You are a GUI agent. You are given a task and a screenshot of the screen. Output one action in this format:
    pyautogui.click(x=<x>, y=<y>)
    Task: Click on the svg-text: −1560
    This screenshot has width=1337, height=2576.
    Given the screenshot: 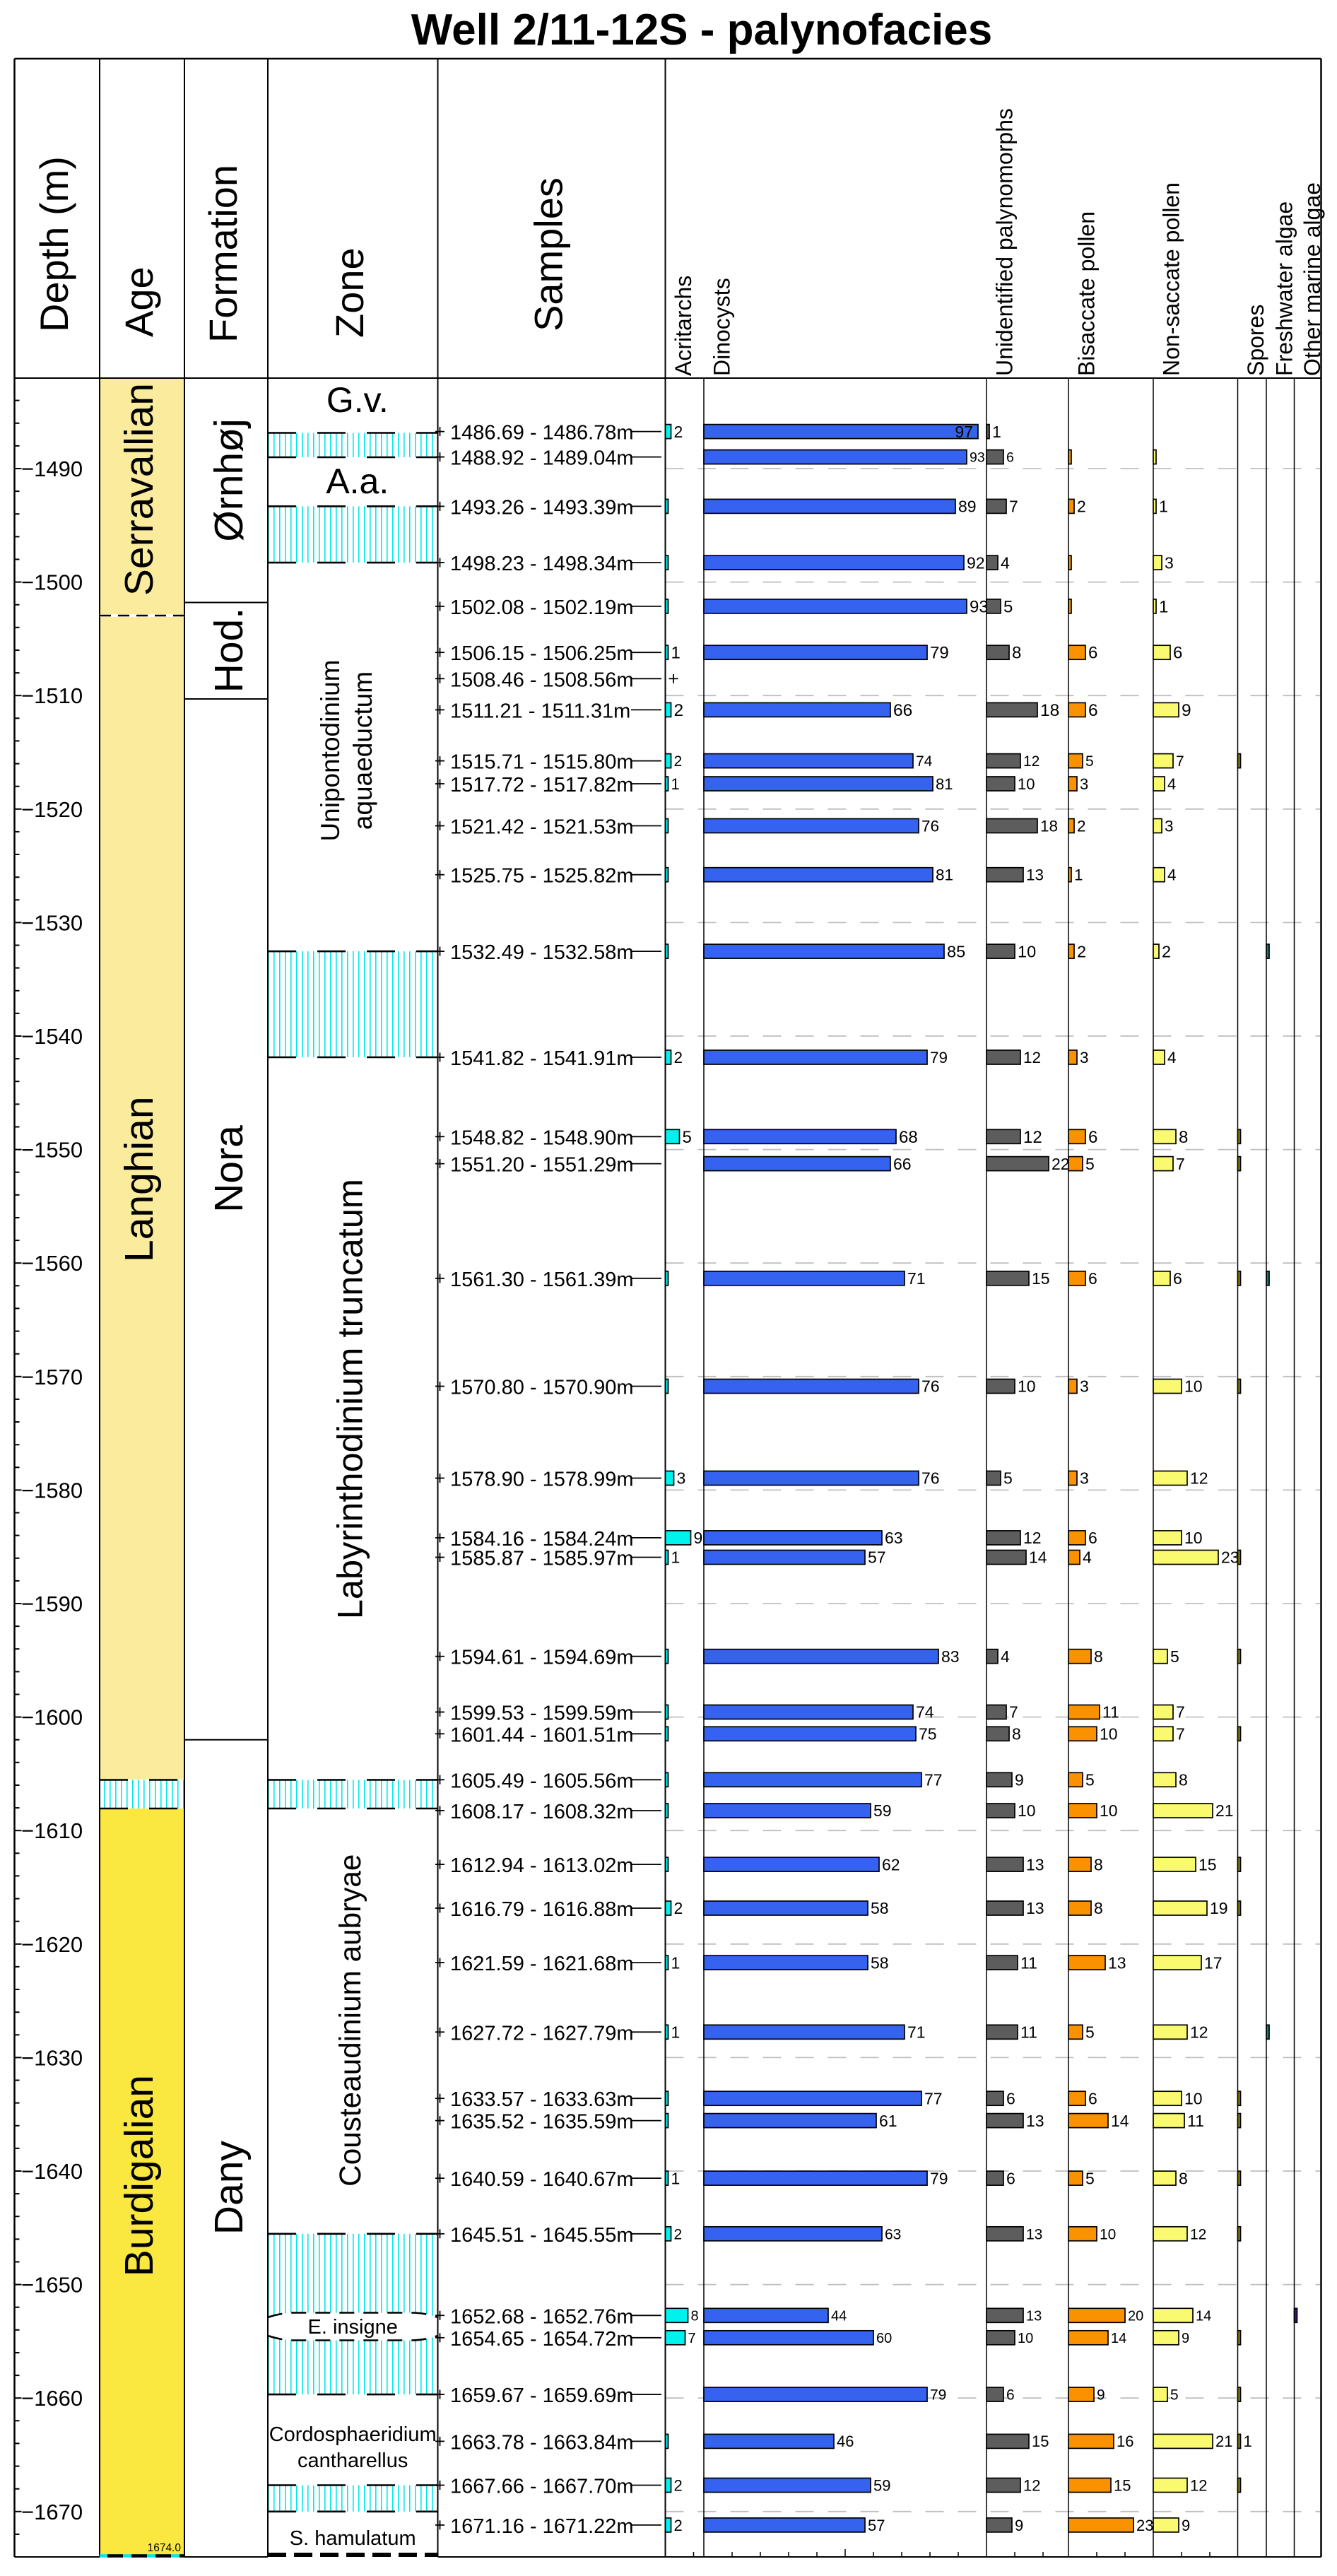 What is the action you would take?
    pyautogui.click(x=52, y=1263)
    